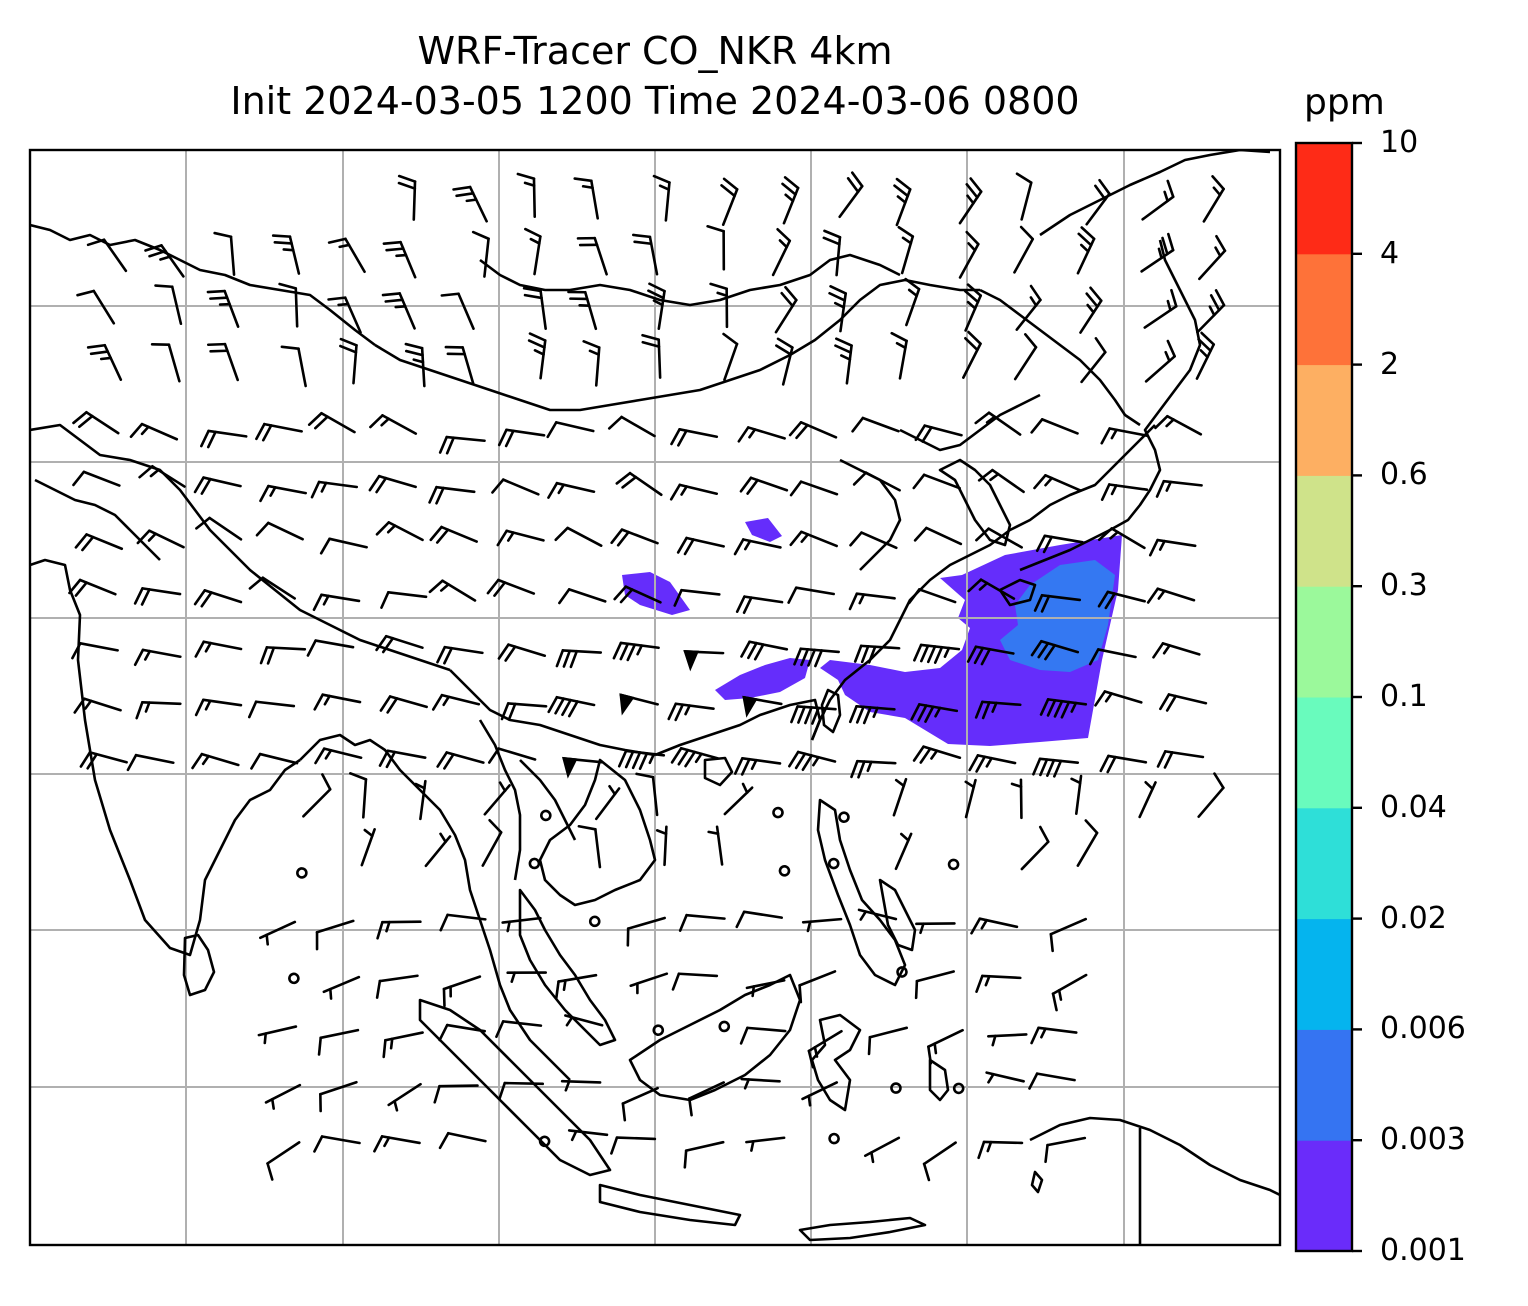 The image size is (1528, 1306). What do you see at coordinates (1390, 253) in the screenshot?
I see `colorbar-tick-label: 4` at bounding box center [1390, 253].